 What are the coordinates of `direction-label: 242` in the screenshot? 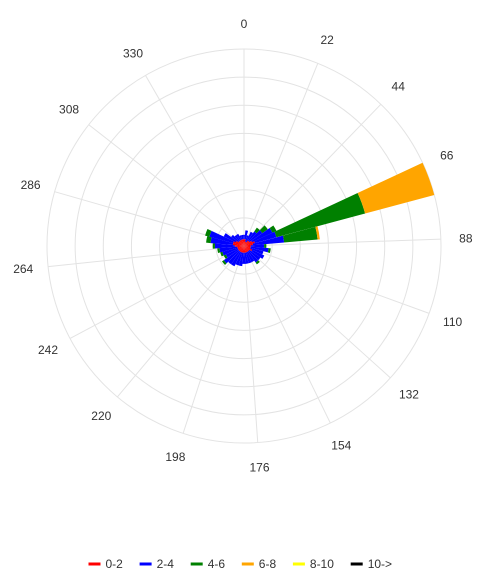 It's located at (48, 350).